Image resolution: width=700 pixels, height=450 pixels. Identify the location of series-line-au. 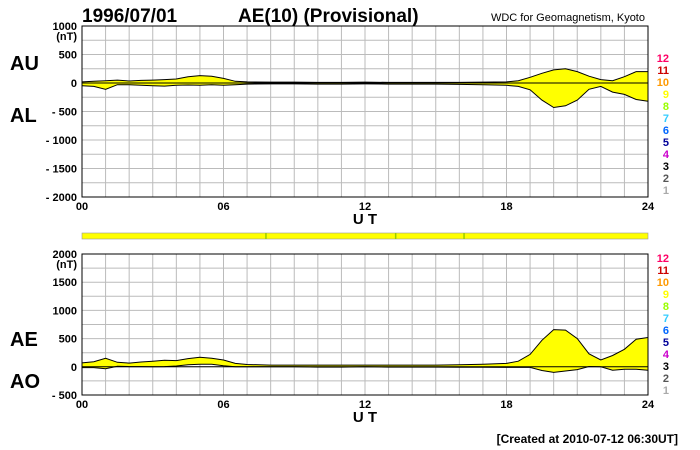
(364, 75).